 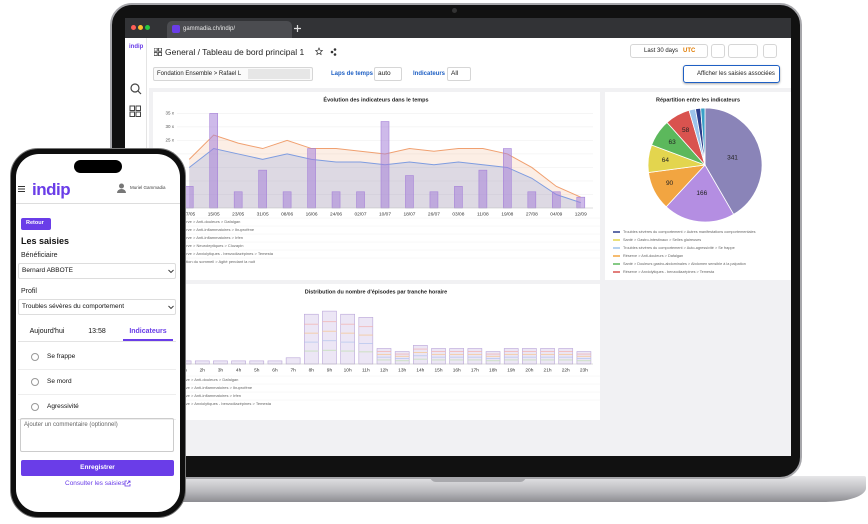 I want to click on user-head, so click(x=121, y=186).